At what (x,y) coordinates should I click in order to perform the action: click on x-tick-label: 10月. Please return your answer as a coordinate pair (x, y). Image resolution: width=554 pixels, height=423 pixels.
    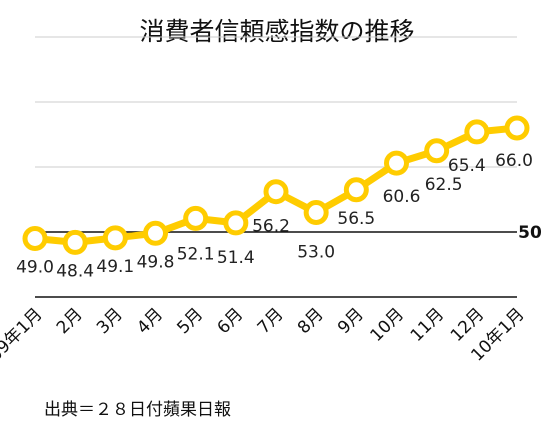
    Looking at the image, I should click on (387, 324).